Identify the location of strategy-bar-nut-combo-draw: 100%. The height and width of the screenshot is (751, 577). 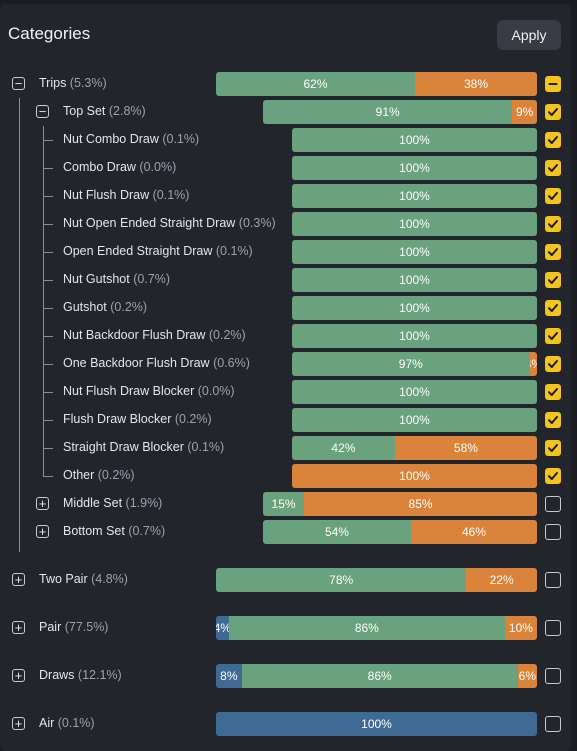
(414, 140).